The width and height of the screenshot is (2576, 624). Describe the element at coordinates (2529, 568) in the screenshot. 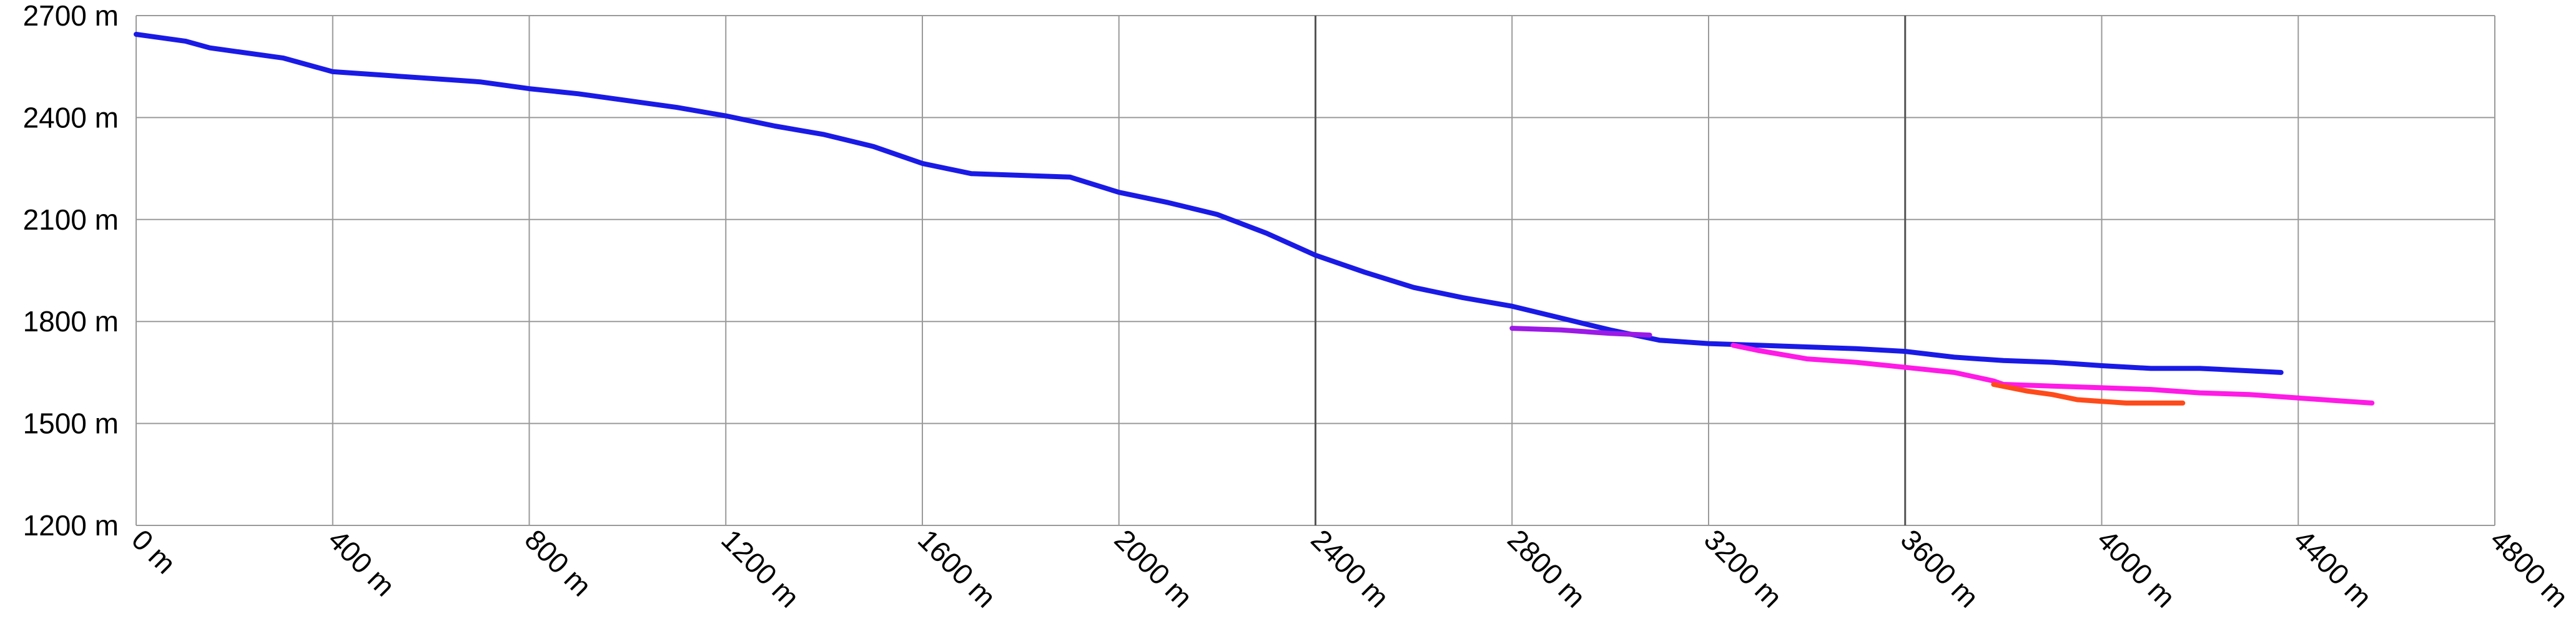

I see `x-tick-label-12: 4800 m` at that location.